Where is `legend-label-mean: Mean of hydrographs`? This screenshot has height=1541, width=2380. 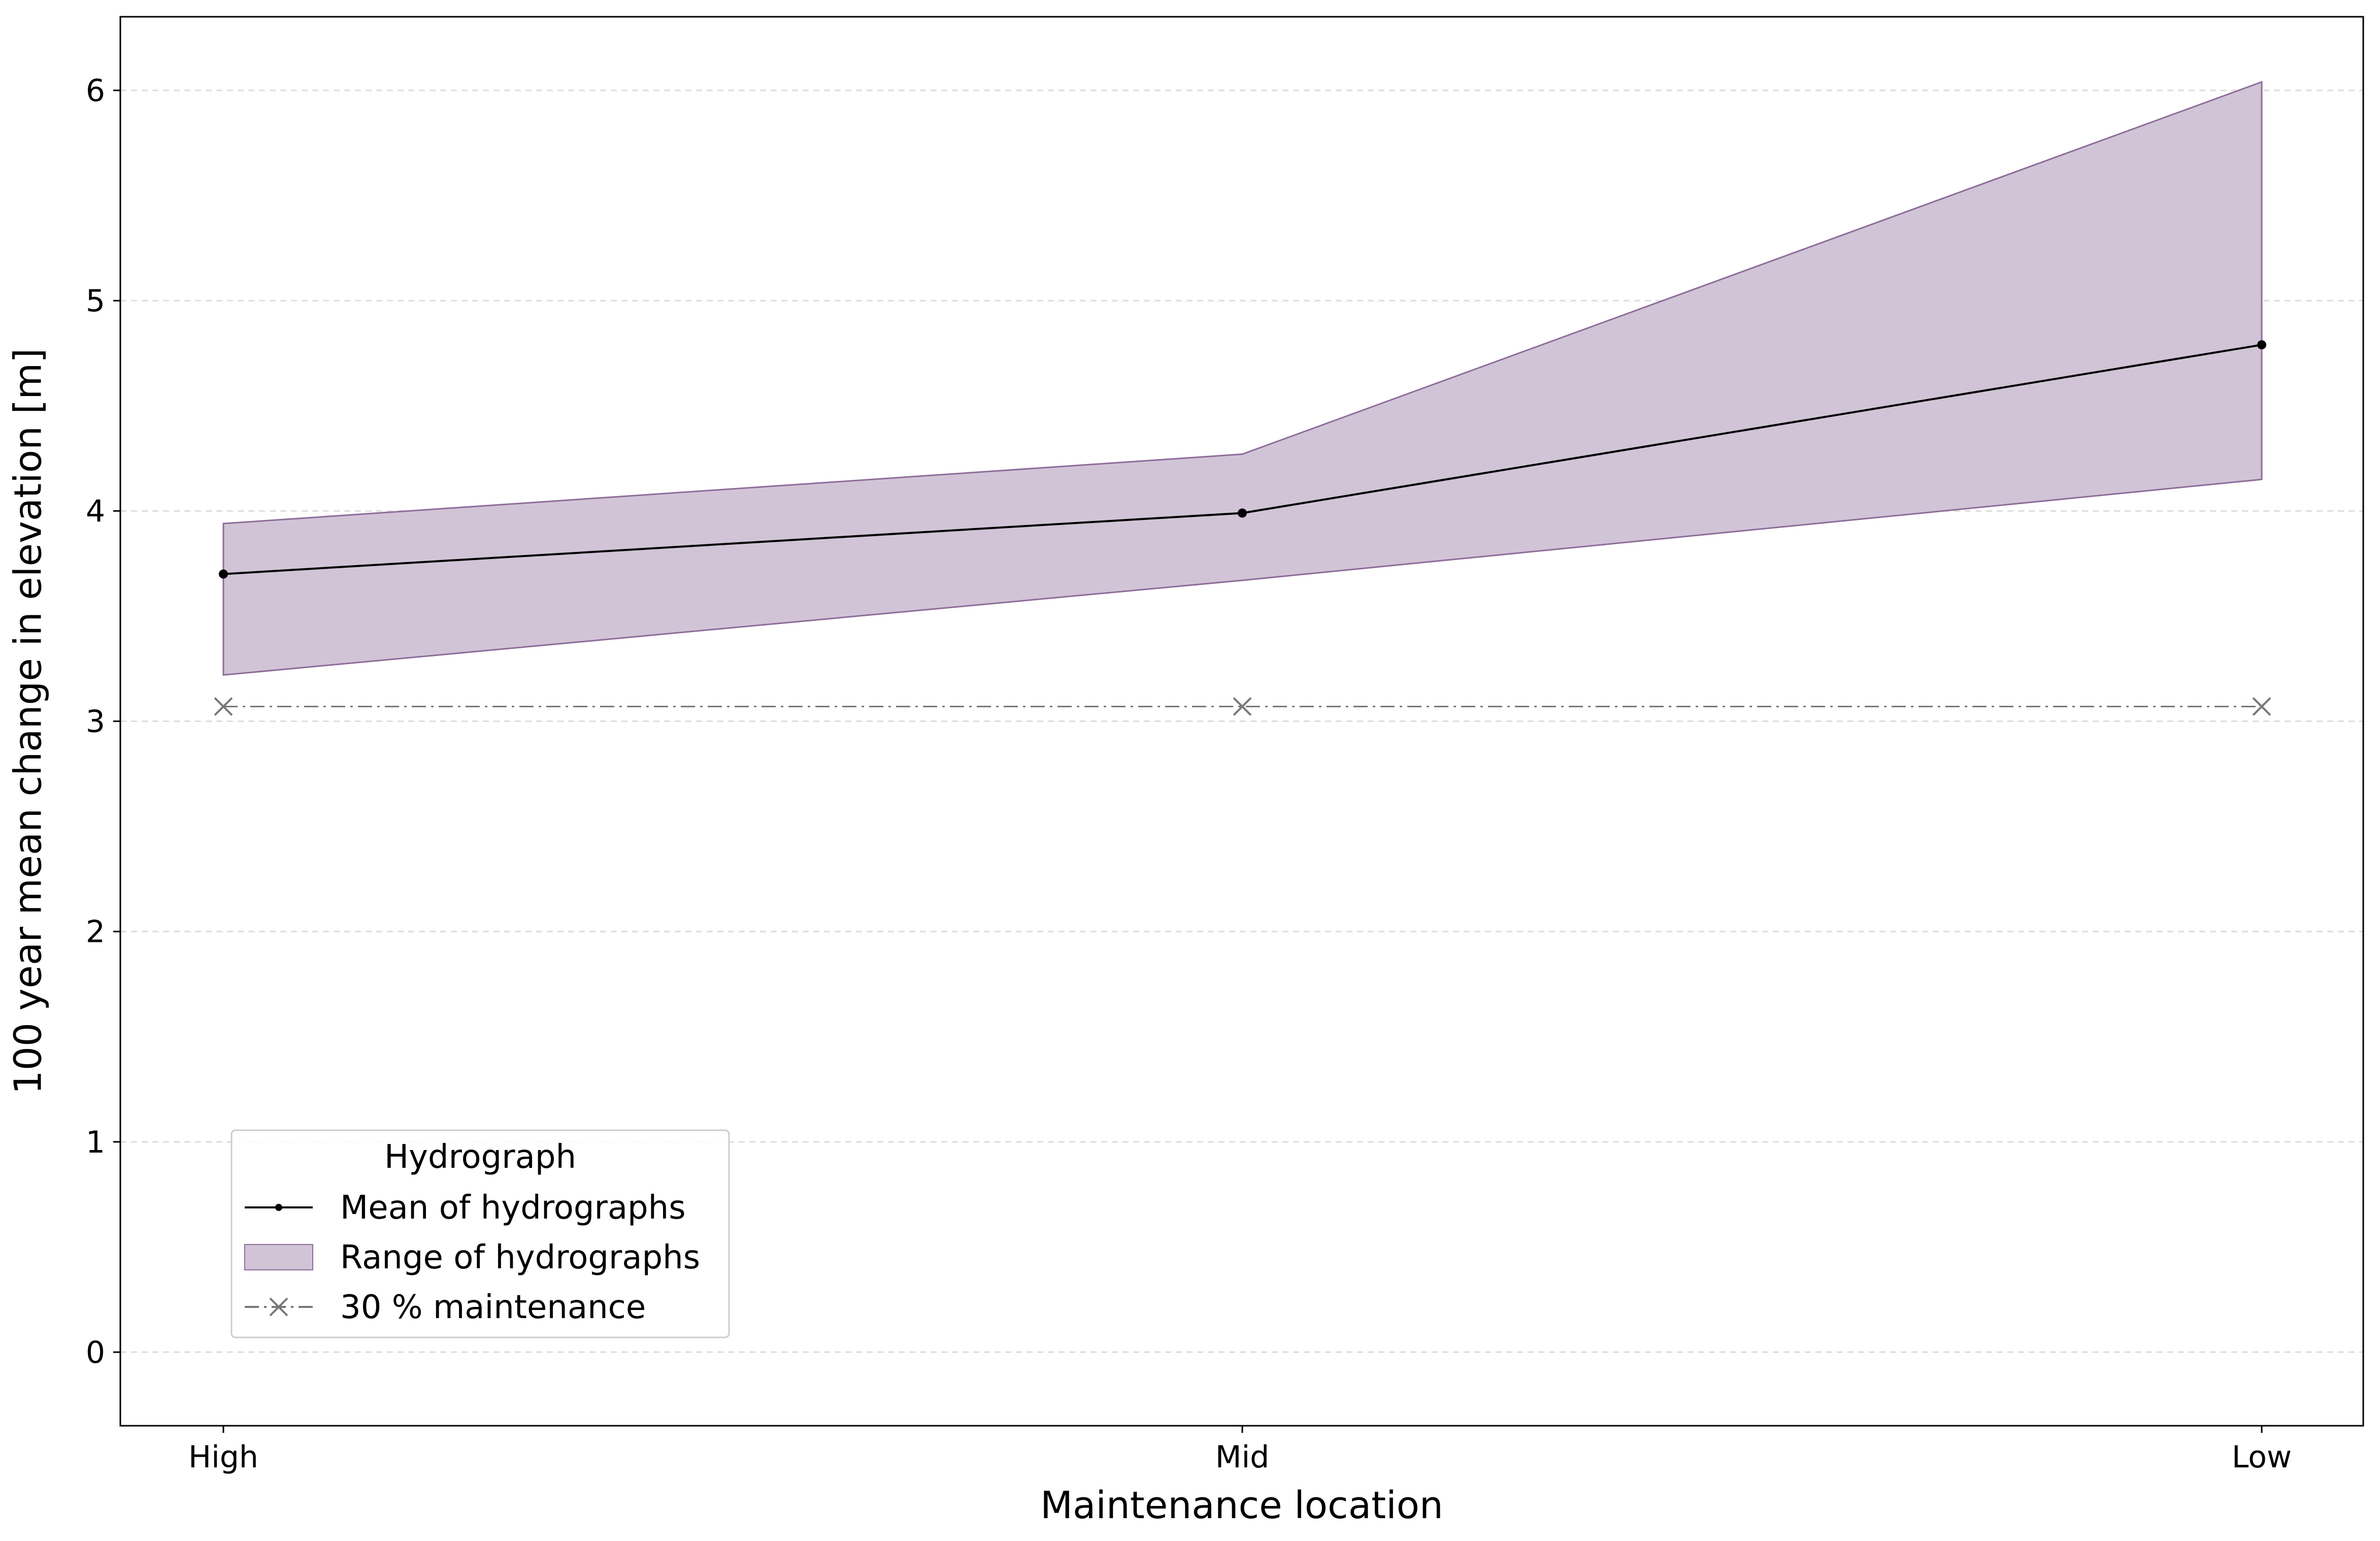 legend-label-mean: Mean of hydrographs is located at coordinates (513, 1208).